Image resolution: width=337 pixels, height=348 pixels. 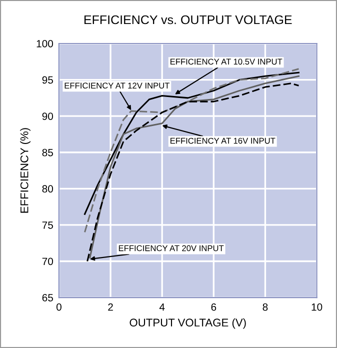 I want to click on y-tick-label: 75, so click(x=47, y=225).